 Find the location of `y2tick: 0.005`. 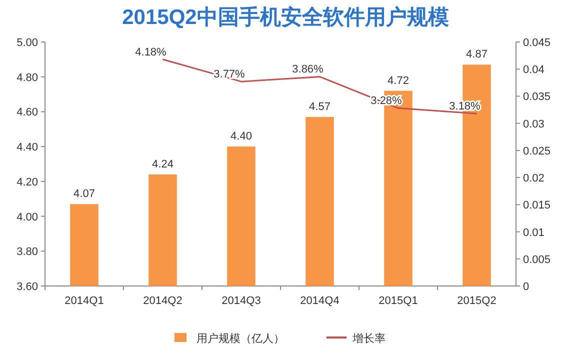

y2tick: 0.005 is located at coordinates (537, 260).